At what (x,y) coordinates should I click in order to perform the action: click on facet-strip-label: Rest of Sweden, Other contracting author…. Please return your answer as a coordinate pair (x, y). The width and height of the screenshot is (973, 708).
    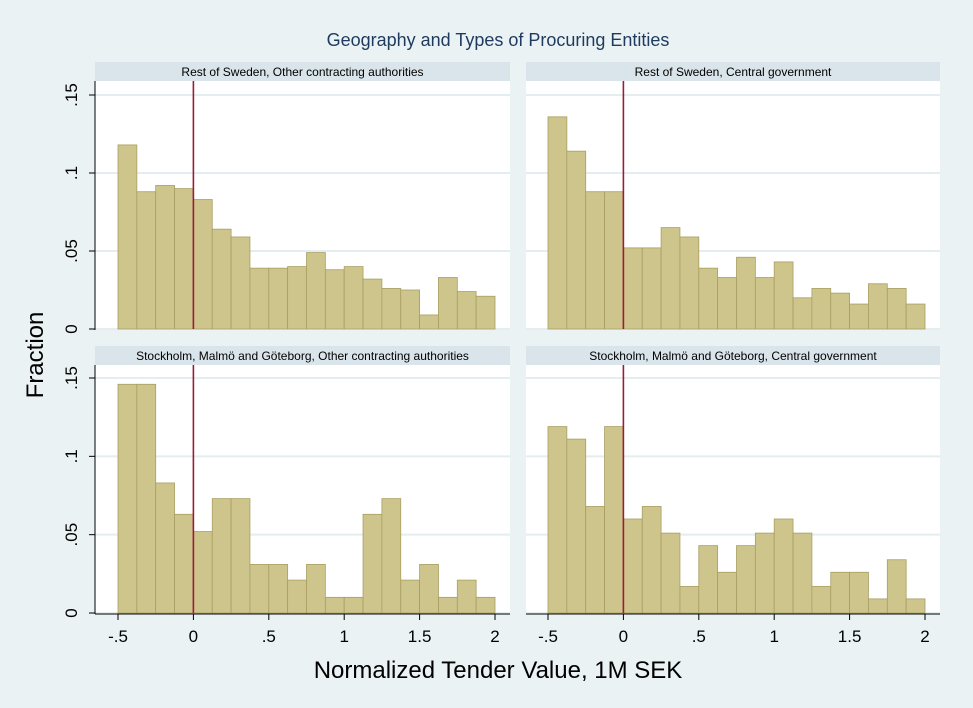
    Looking at the image, I should click on (302, 72).